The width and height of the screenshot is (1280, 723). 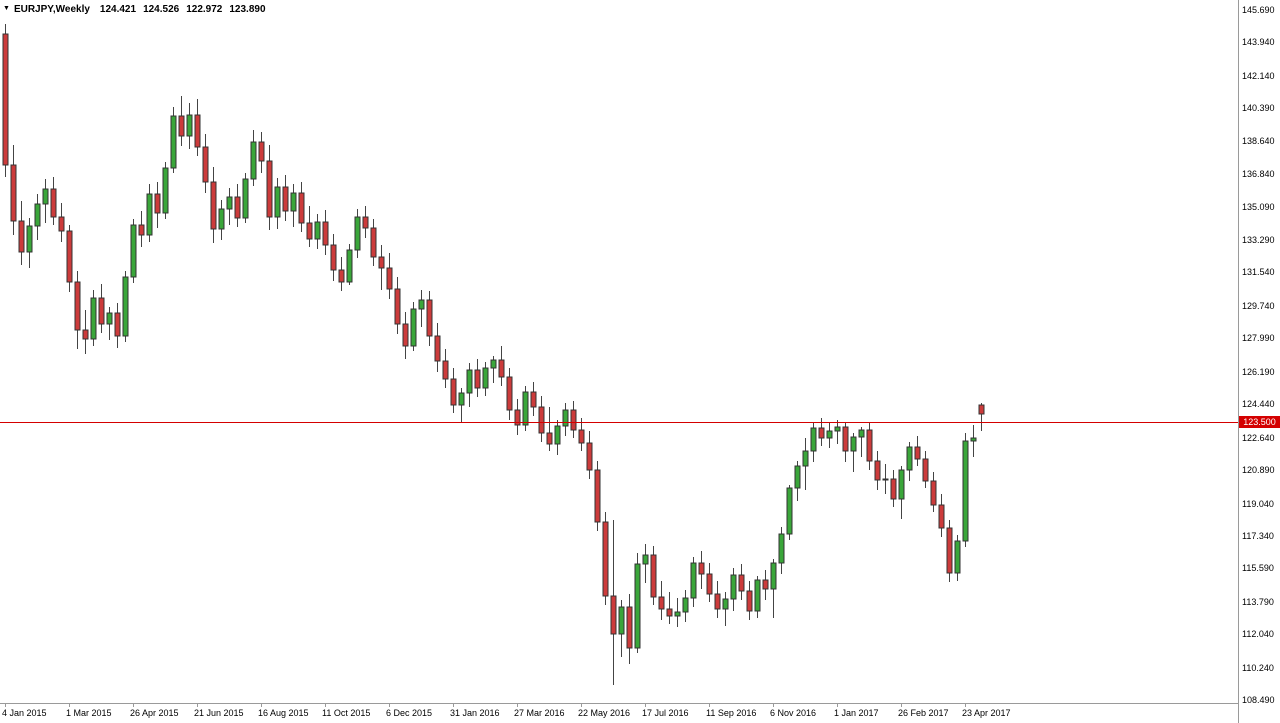 What do you see at coordinates (604, 713) in the screenshot?
I see `date-axis-label: 22 May 2016` at bounding box center [604, 713].